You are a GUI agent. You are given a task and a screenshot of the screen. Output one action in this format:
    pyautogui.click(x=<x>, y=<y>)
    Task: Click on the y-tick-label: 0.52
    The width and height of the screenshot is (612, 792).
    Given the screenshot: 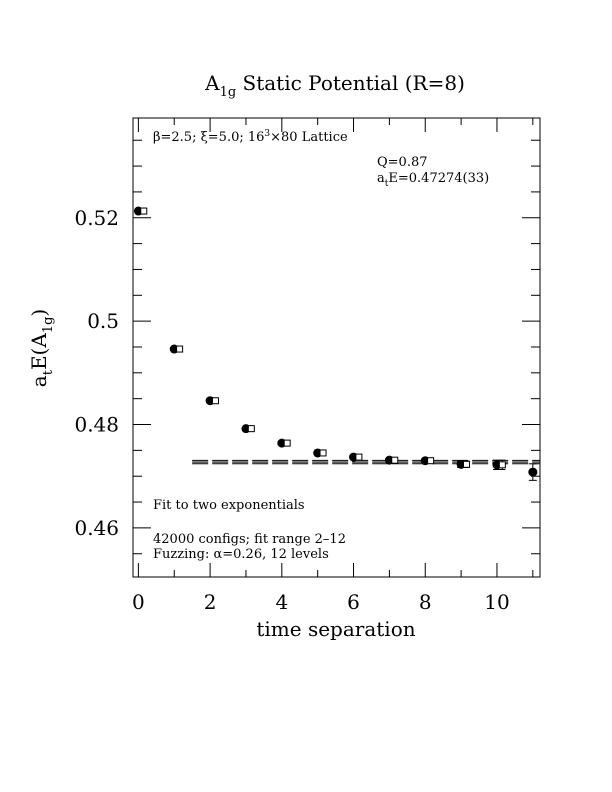 What is the action you would take?
    pyautogui.click(x=96, y=218)
    